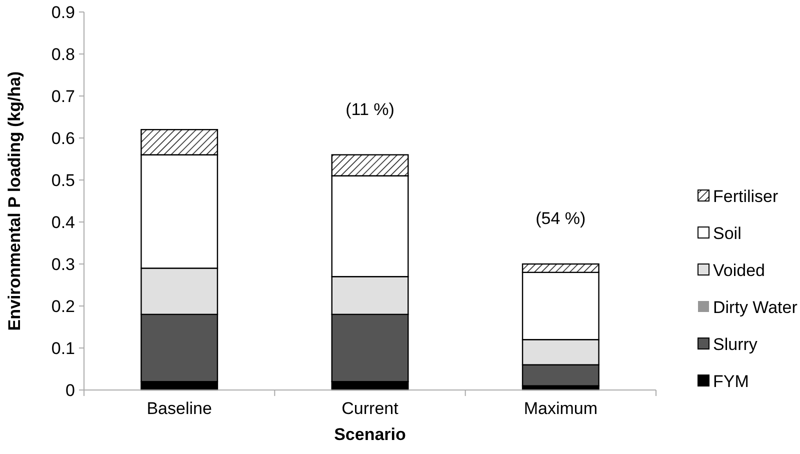 The width and height of the screenshot is (800, 454). What do you see at coordinates (63, 12) in the screenshot?
I see `y-tick-label: 0.9` at bounding box center [63, 12].